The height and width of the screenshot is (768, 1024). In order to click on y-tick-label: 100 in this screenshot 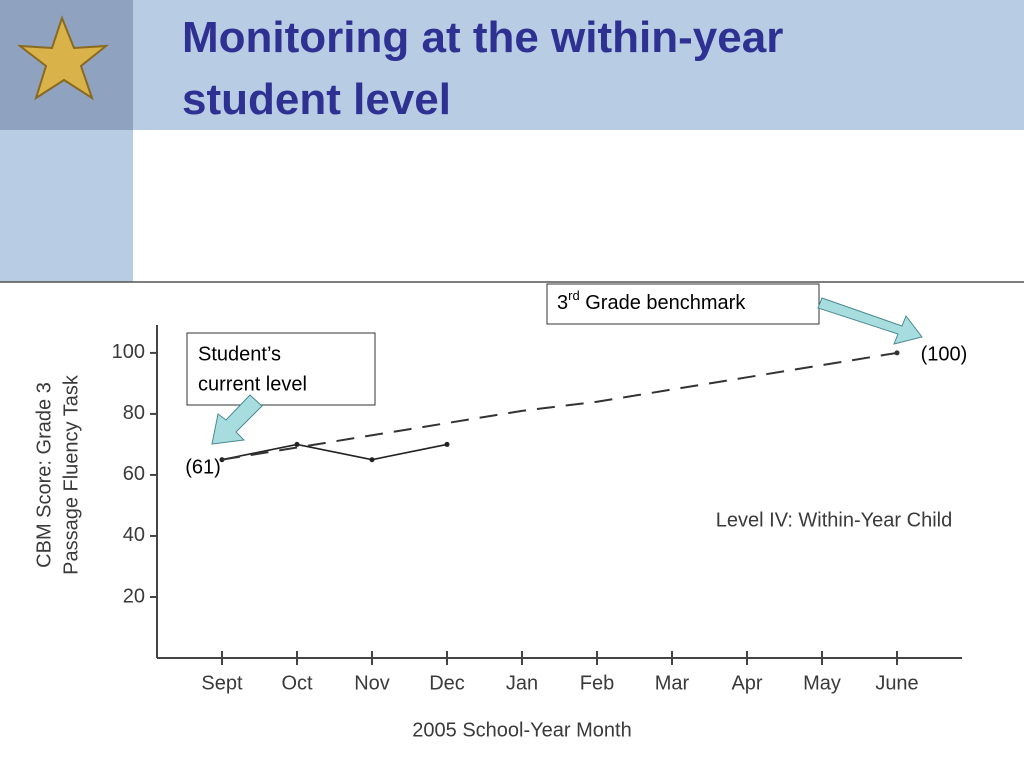, I will do `click(128, 352)`.